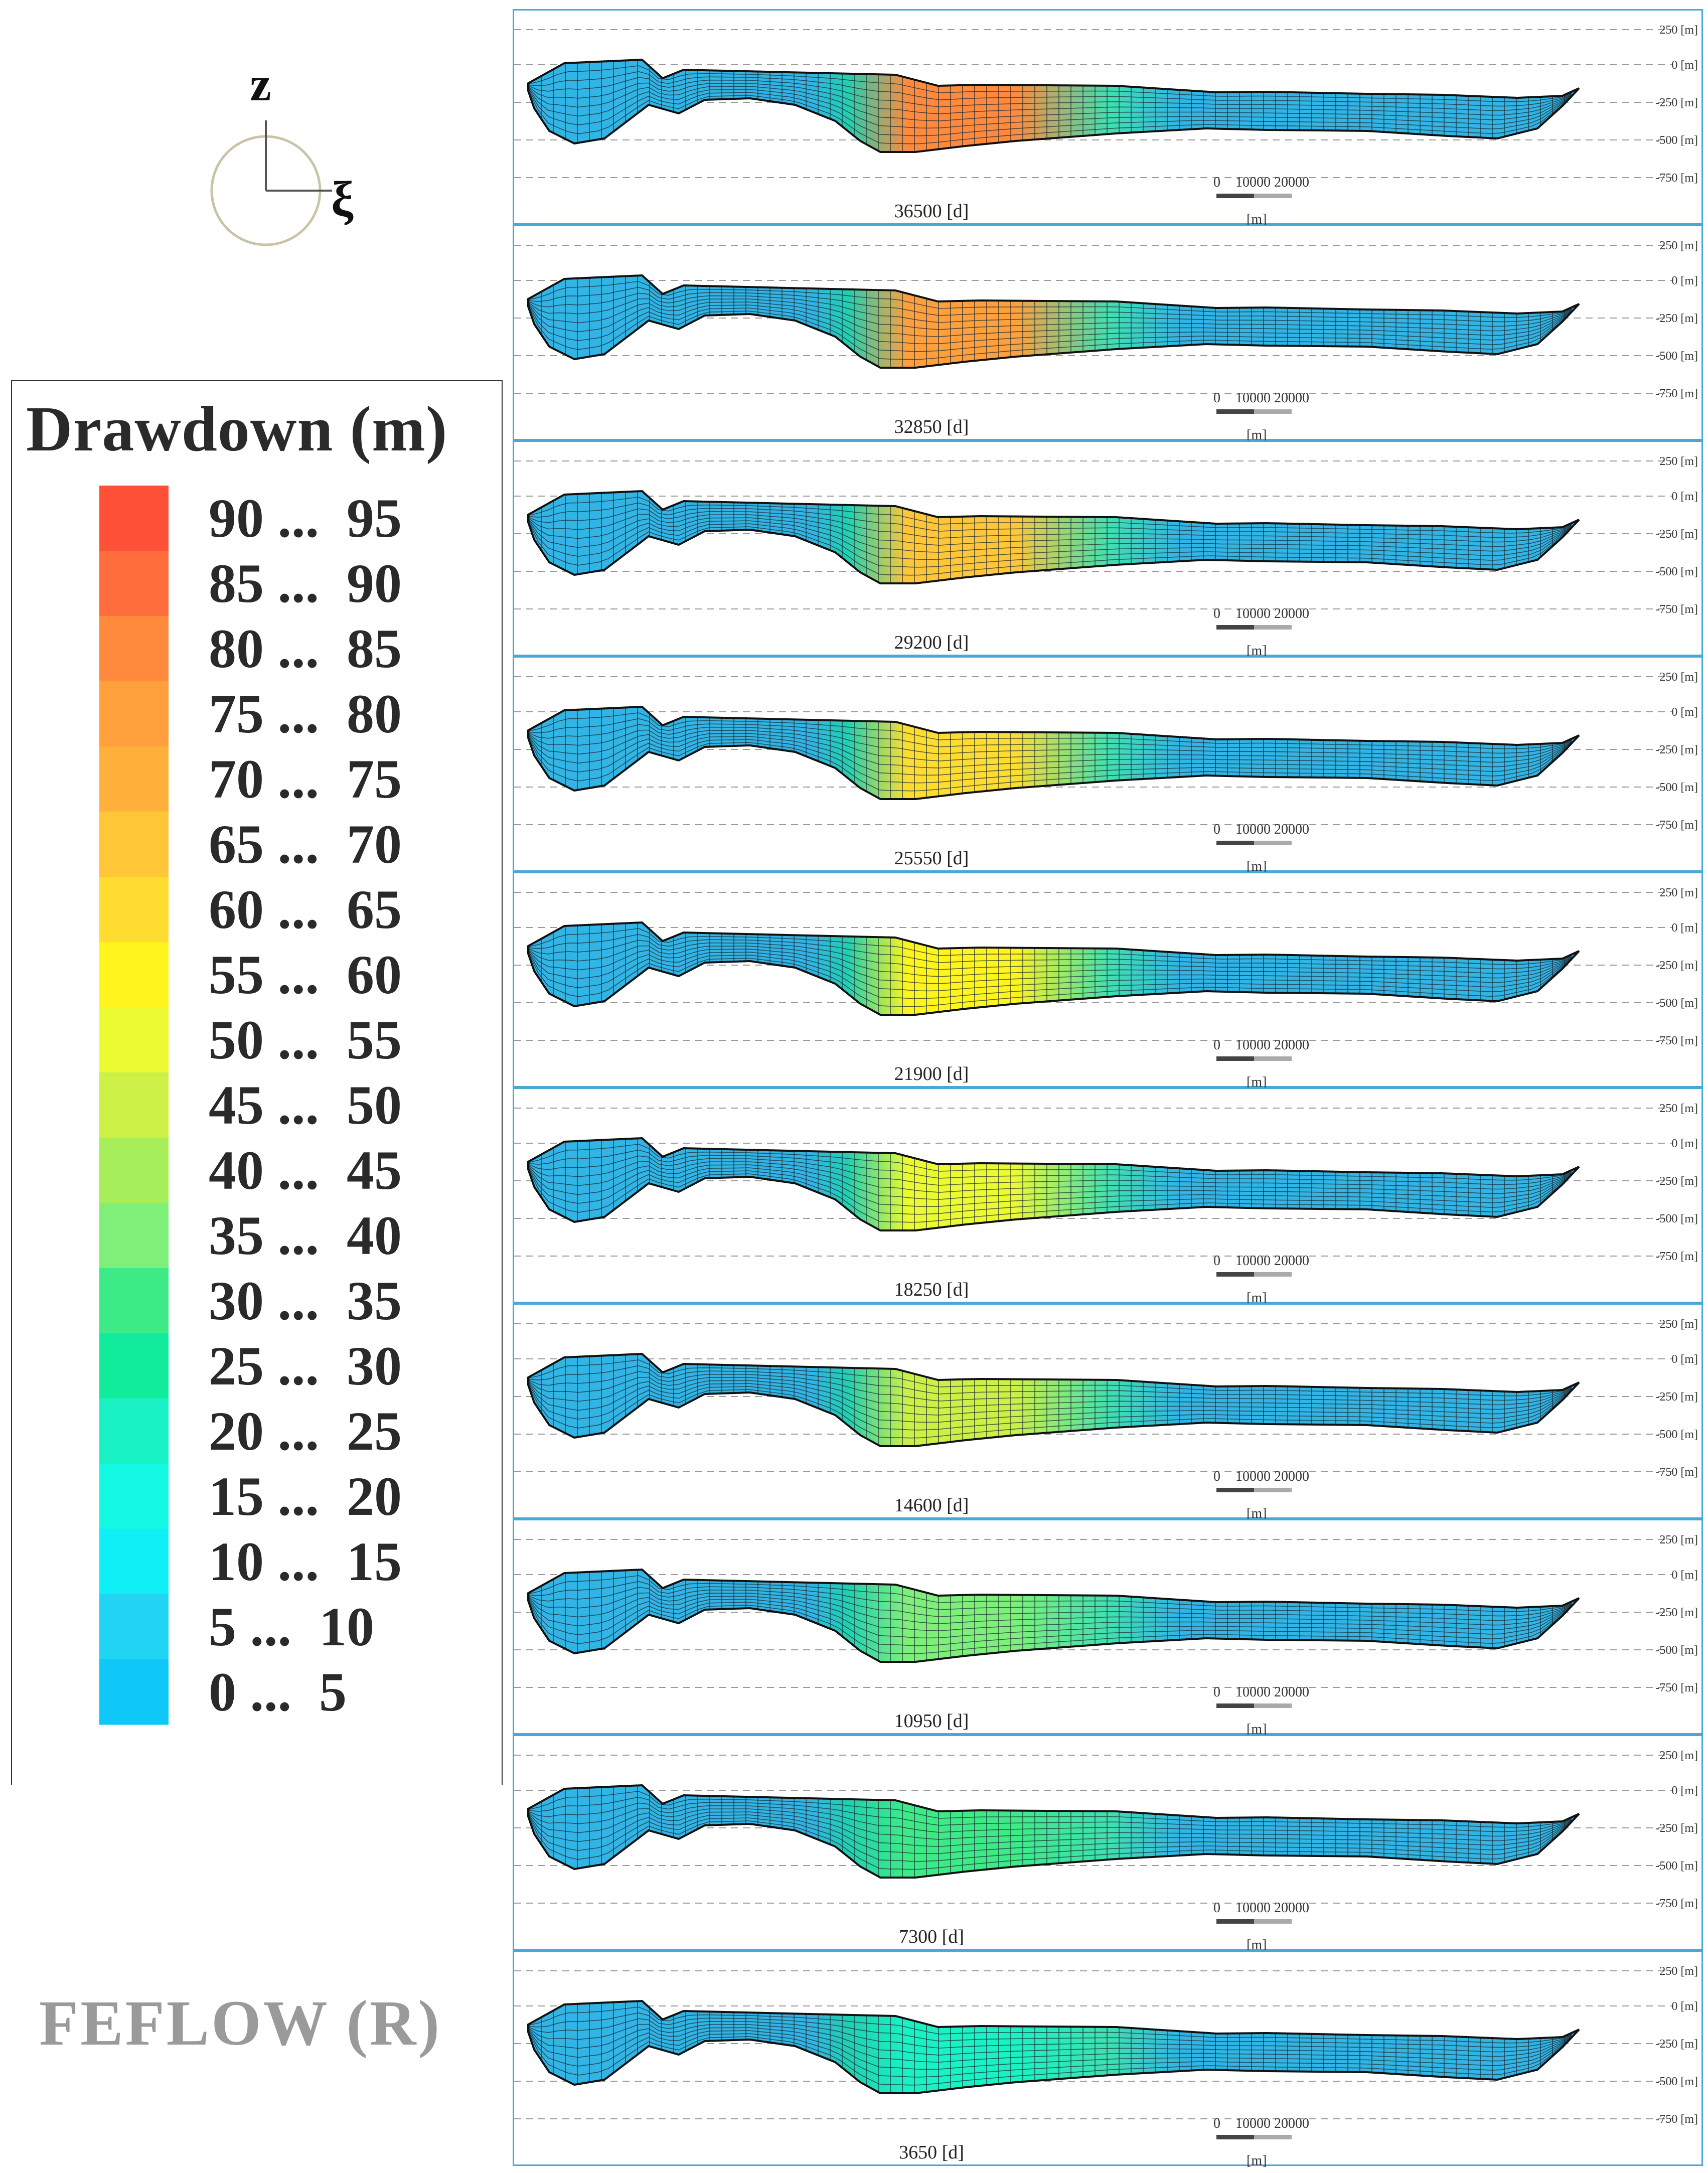 This screenshot has width=1708, height=2173. I want to click on z-axis-label: z, so click(260, 84).